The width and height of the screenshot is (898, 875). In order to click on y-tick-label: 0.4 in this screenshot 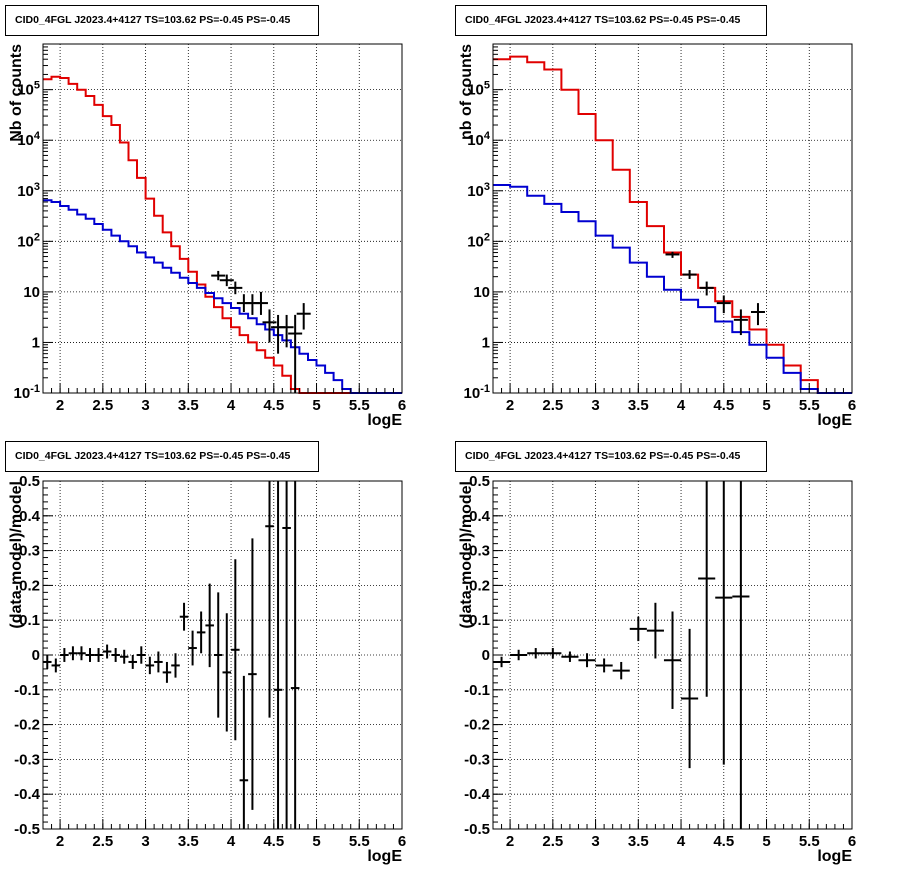, I will do `click(480, 516)`.